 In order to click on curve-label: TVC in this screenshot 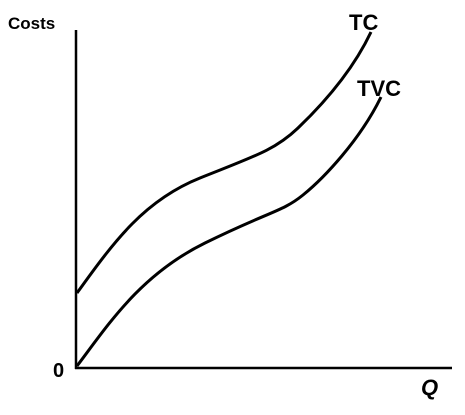, I will do `click(379, 88)`.